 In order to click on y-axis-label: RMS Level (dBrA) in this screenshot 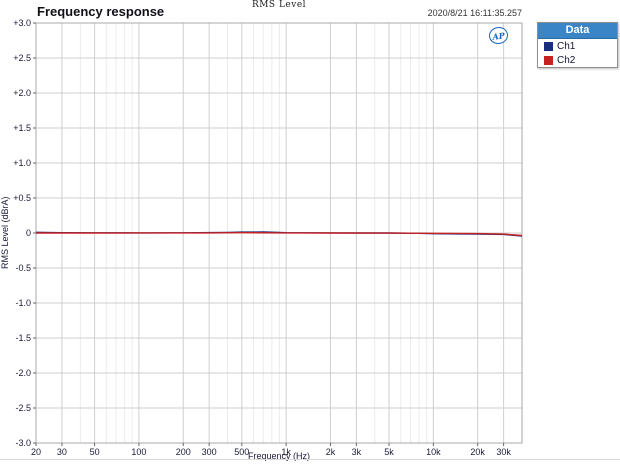, I will do `click(5, 233)`.